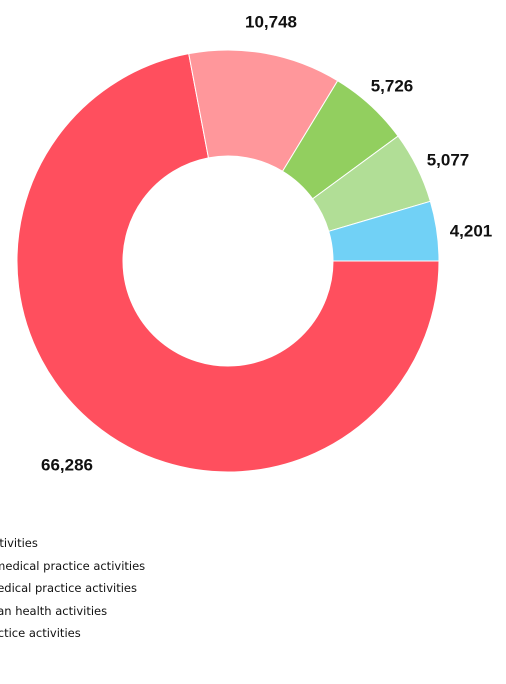 This screenshot has height=684, width=506. What do you see at coordinates (392, 85) in the screenshot?
I see `data-label-3: 5,726` at bounding box center [392, 85].